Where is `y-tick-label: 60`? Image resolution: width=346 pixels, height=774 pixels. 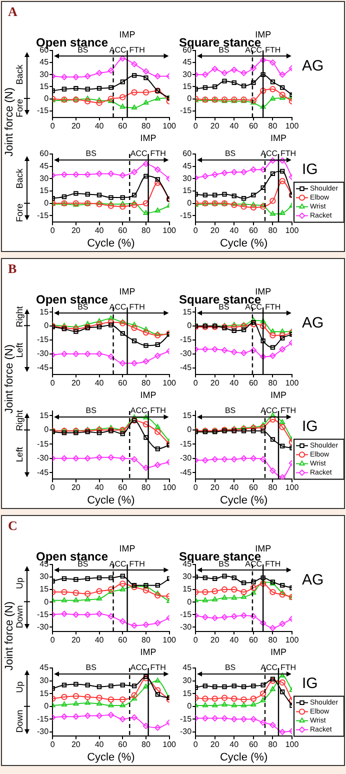 y-tick-label: 60 is located at coordinates (45, 153).